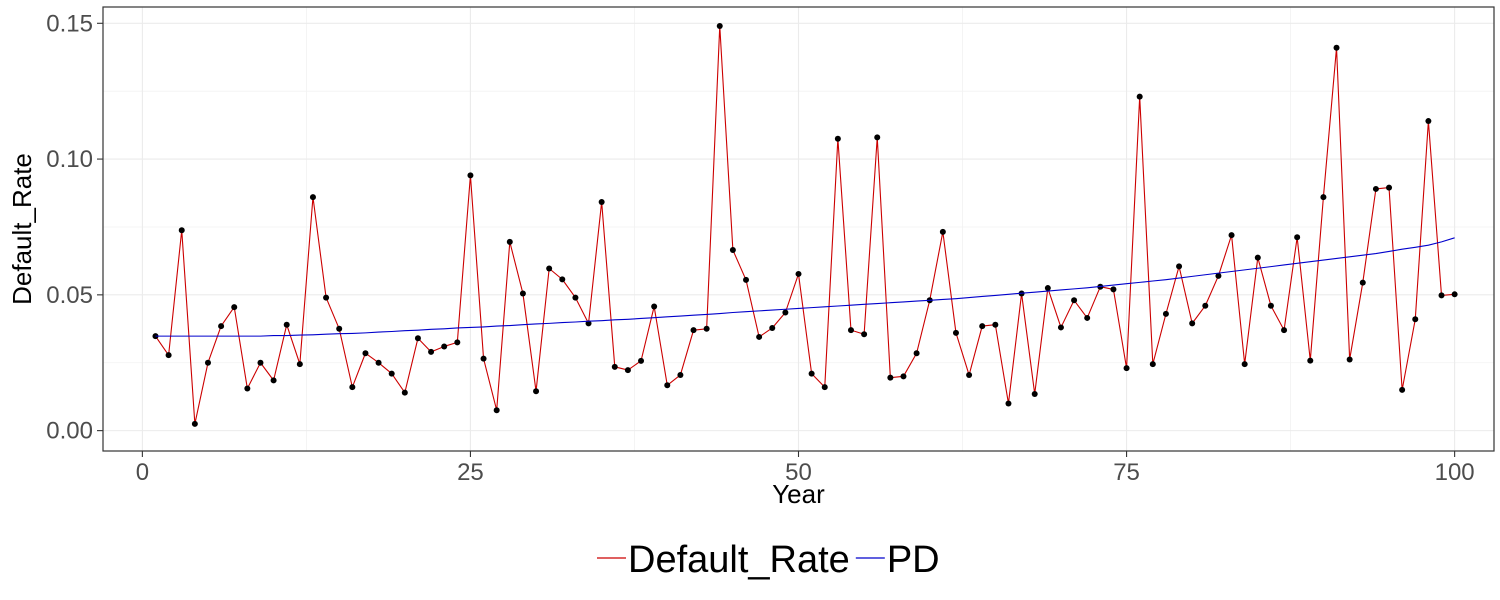 Image resolution: width=1500 pixels, height=600 pixels. What do you see at coordinates (69, 23) in the screenshot?
I see `y-tick-label: 0.15` at bounding box center [69, 23].